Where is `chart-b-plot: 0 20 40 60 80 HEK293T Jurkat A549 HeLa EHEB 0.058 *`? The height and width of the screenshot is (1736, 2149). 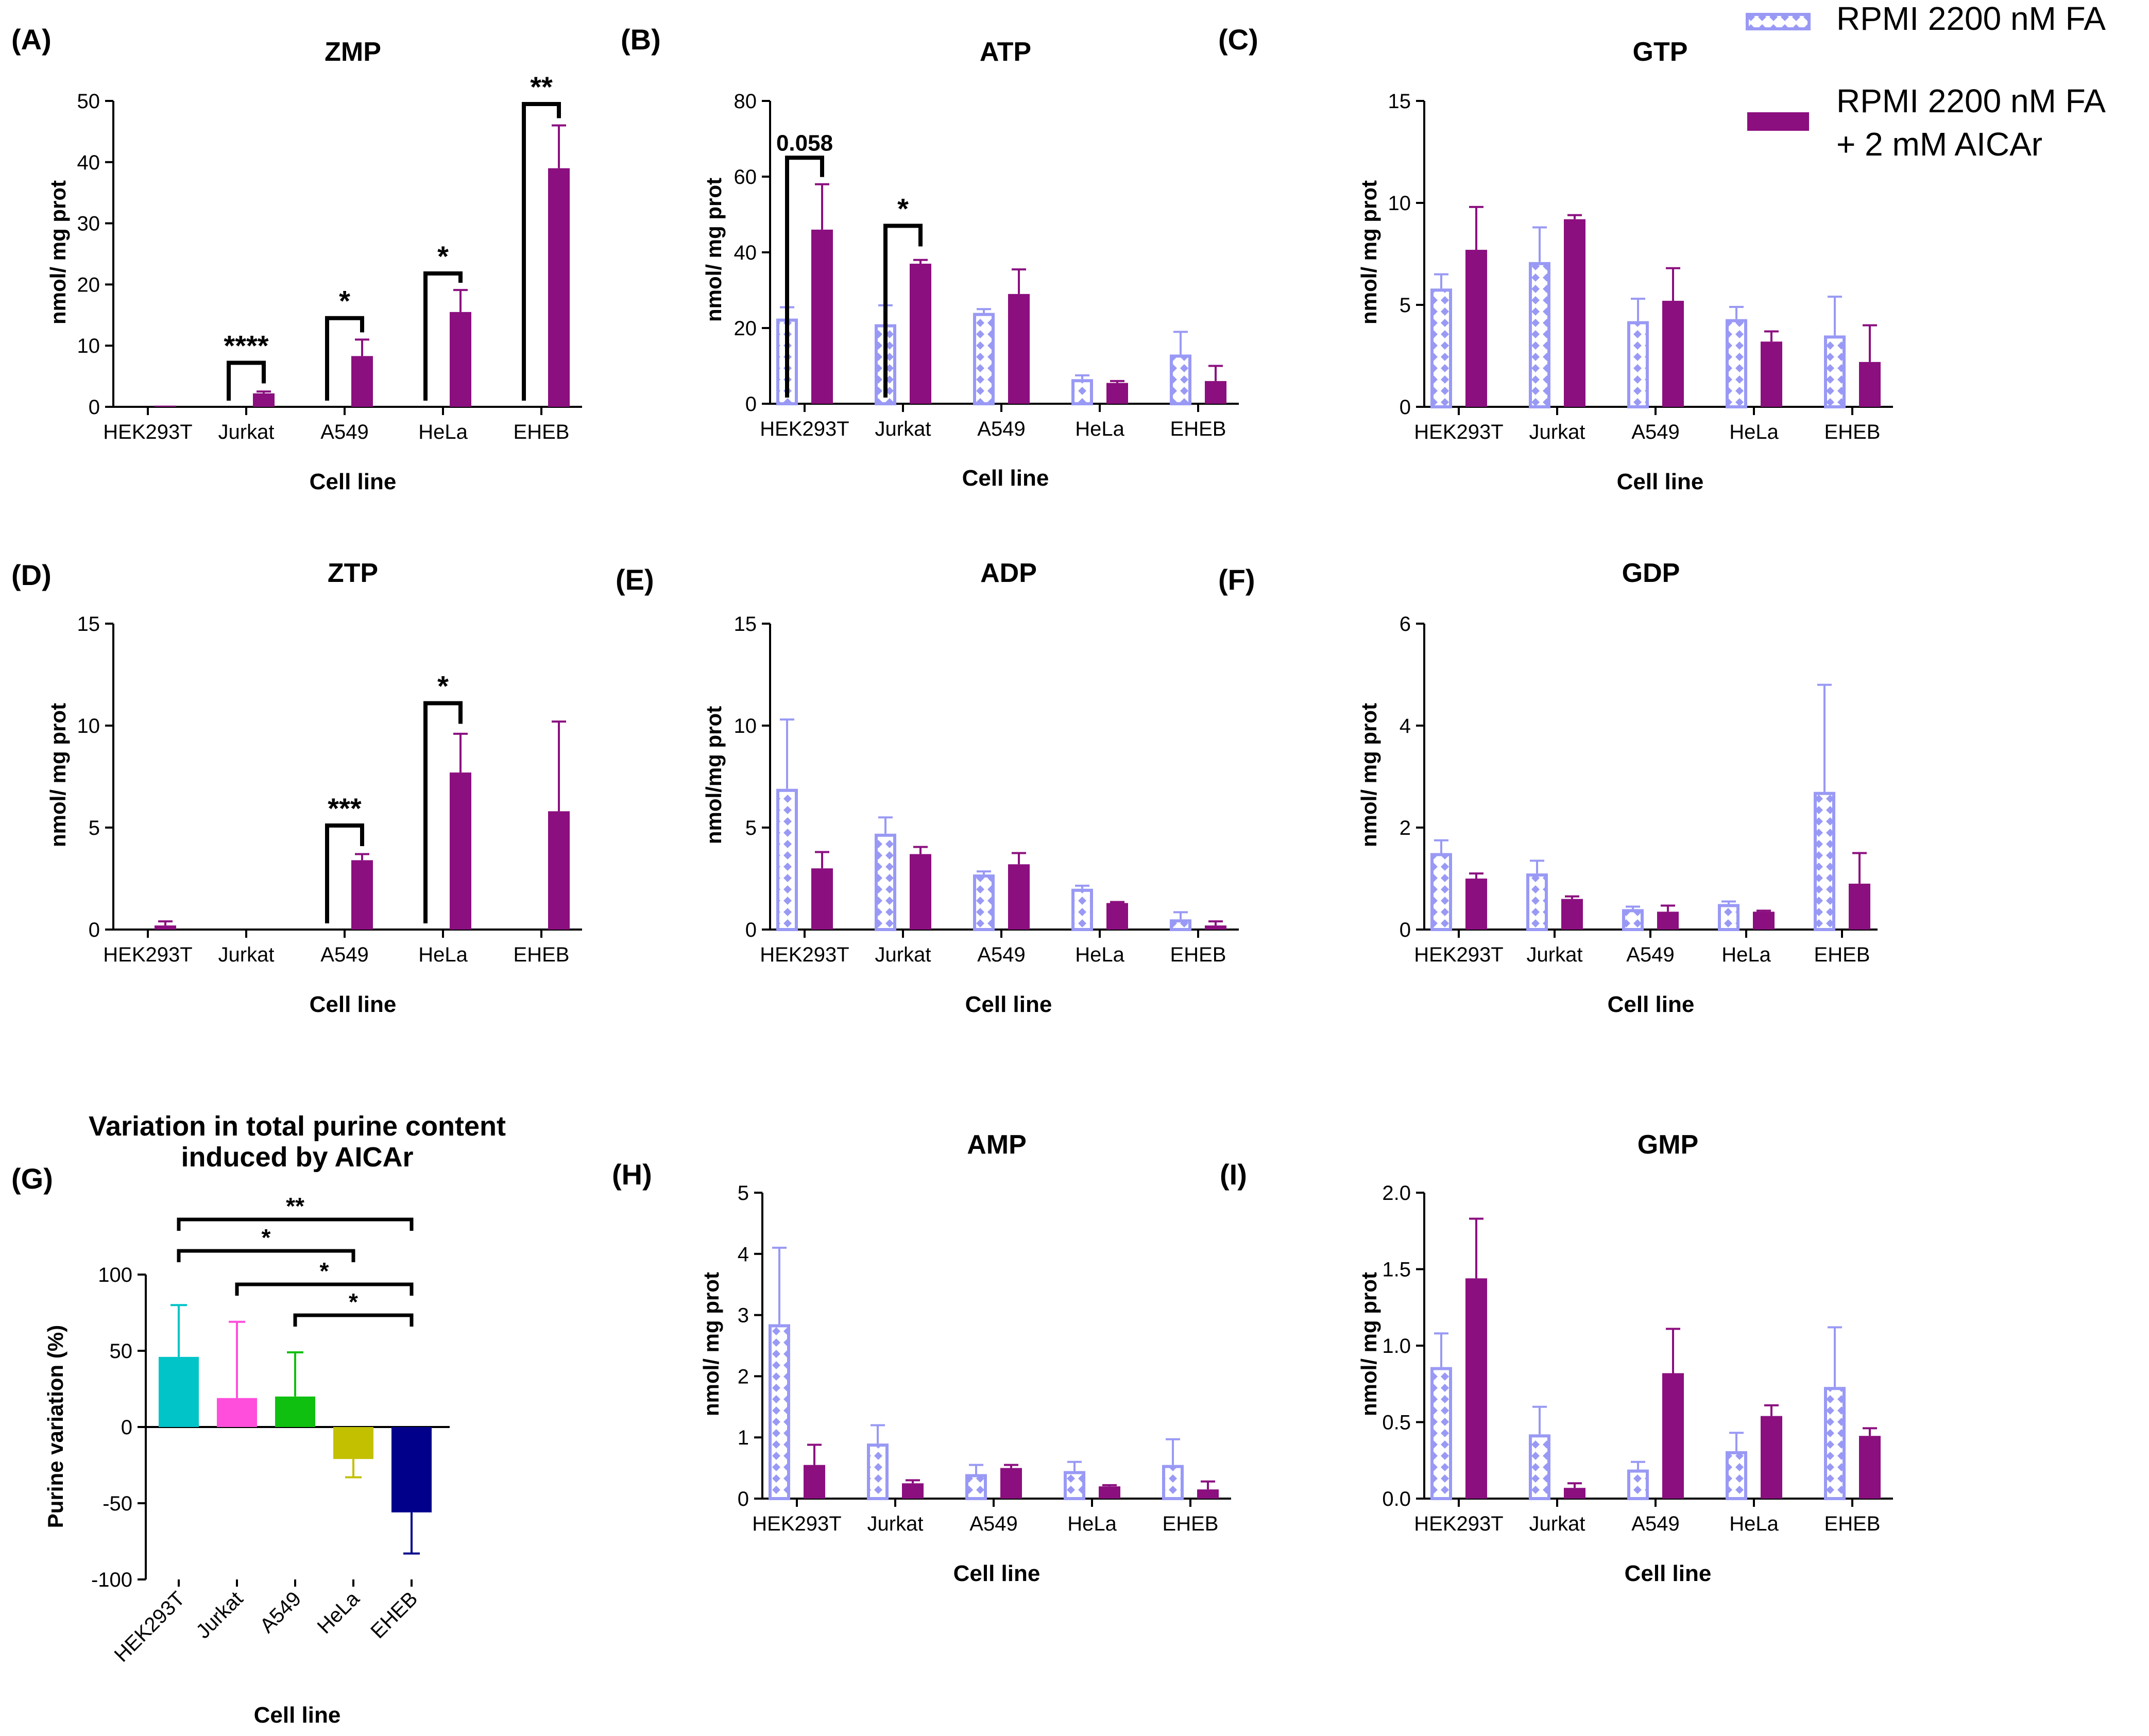 chart-b-plot: 0 20 40 60 80 HEK293T Jurkat A549 HeLa EHEB 0.058 * is located at coordinates (986, 265).